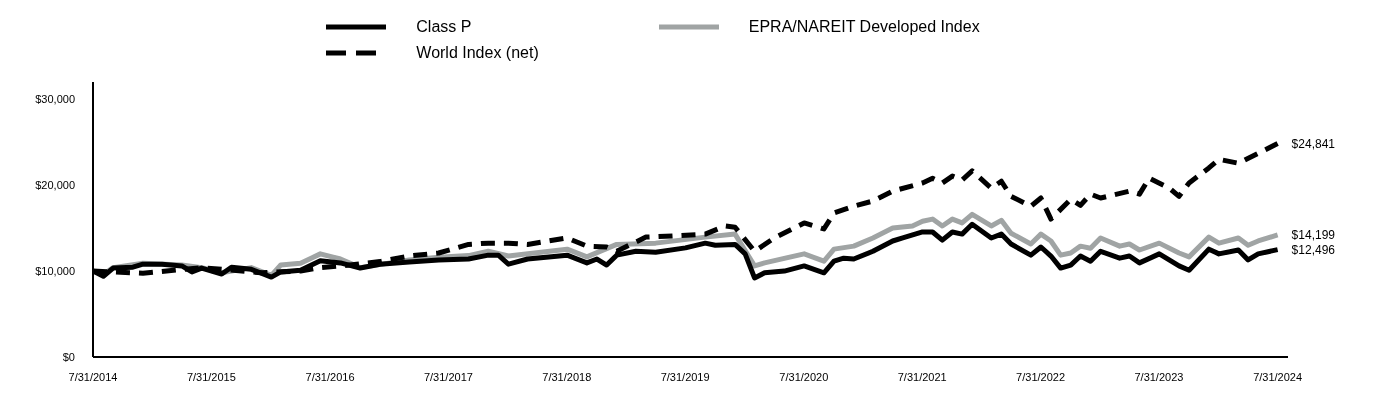 This screenshot has height=400, width=1378. I want to click on x-tick-label: 7/31/2018, so click(567, 376).